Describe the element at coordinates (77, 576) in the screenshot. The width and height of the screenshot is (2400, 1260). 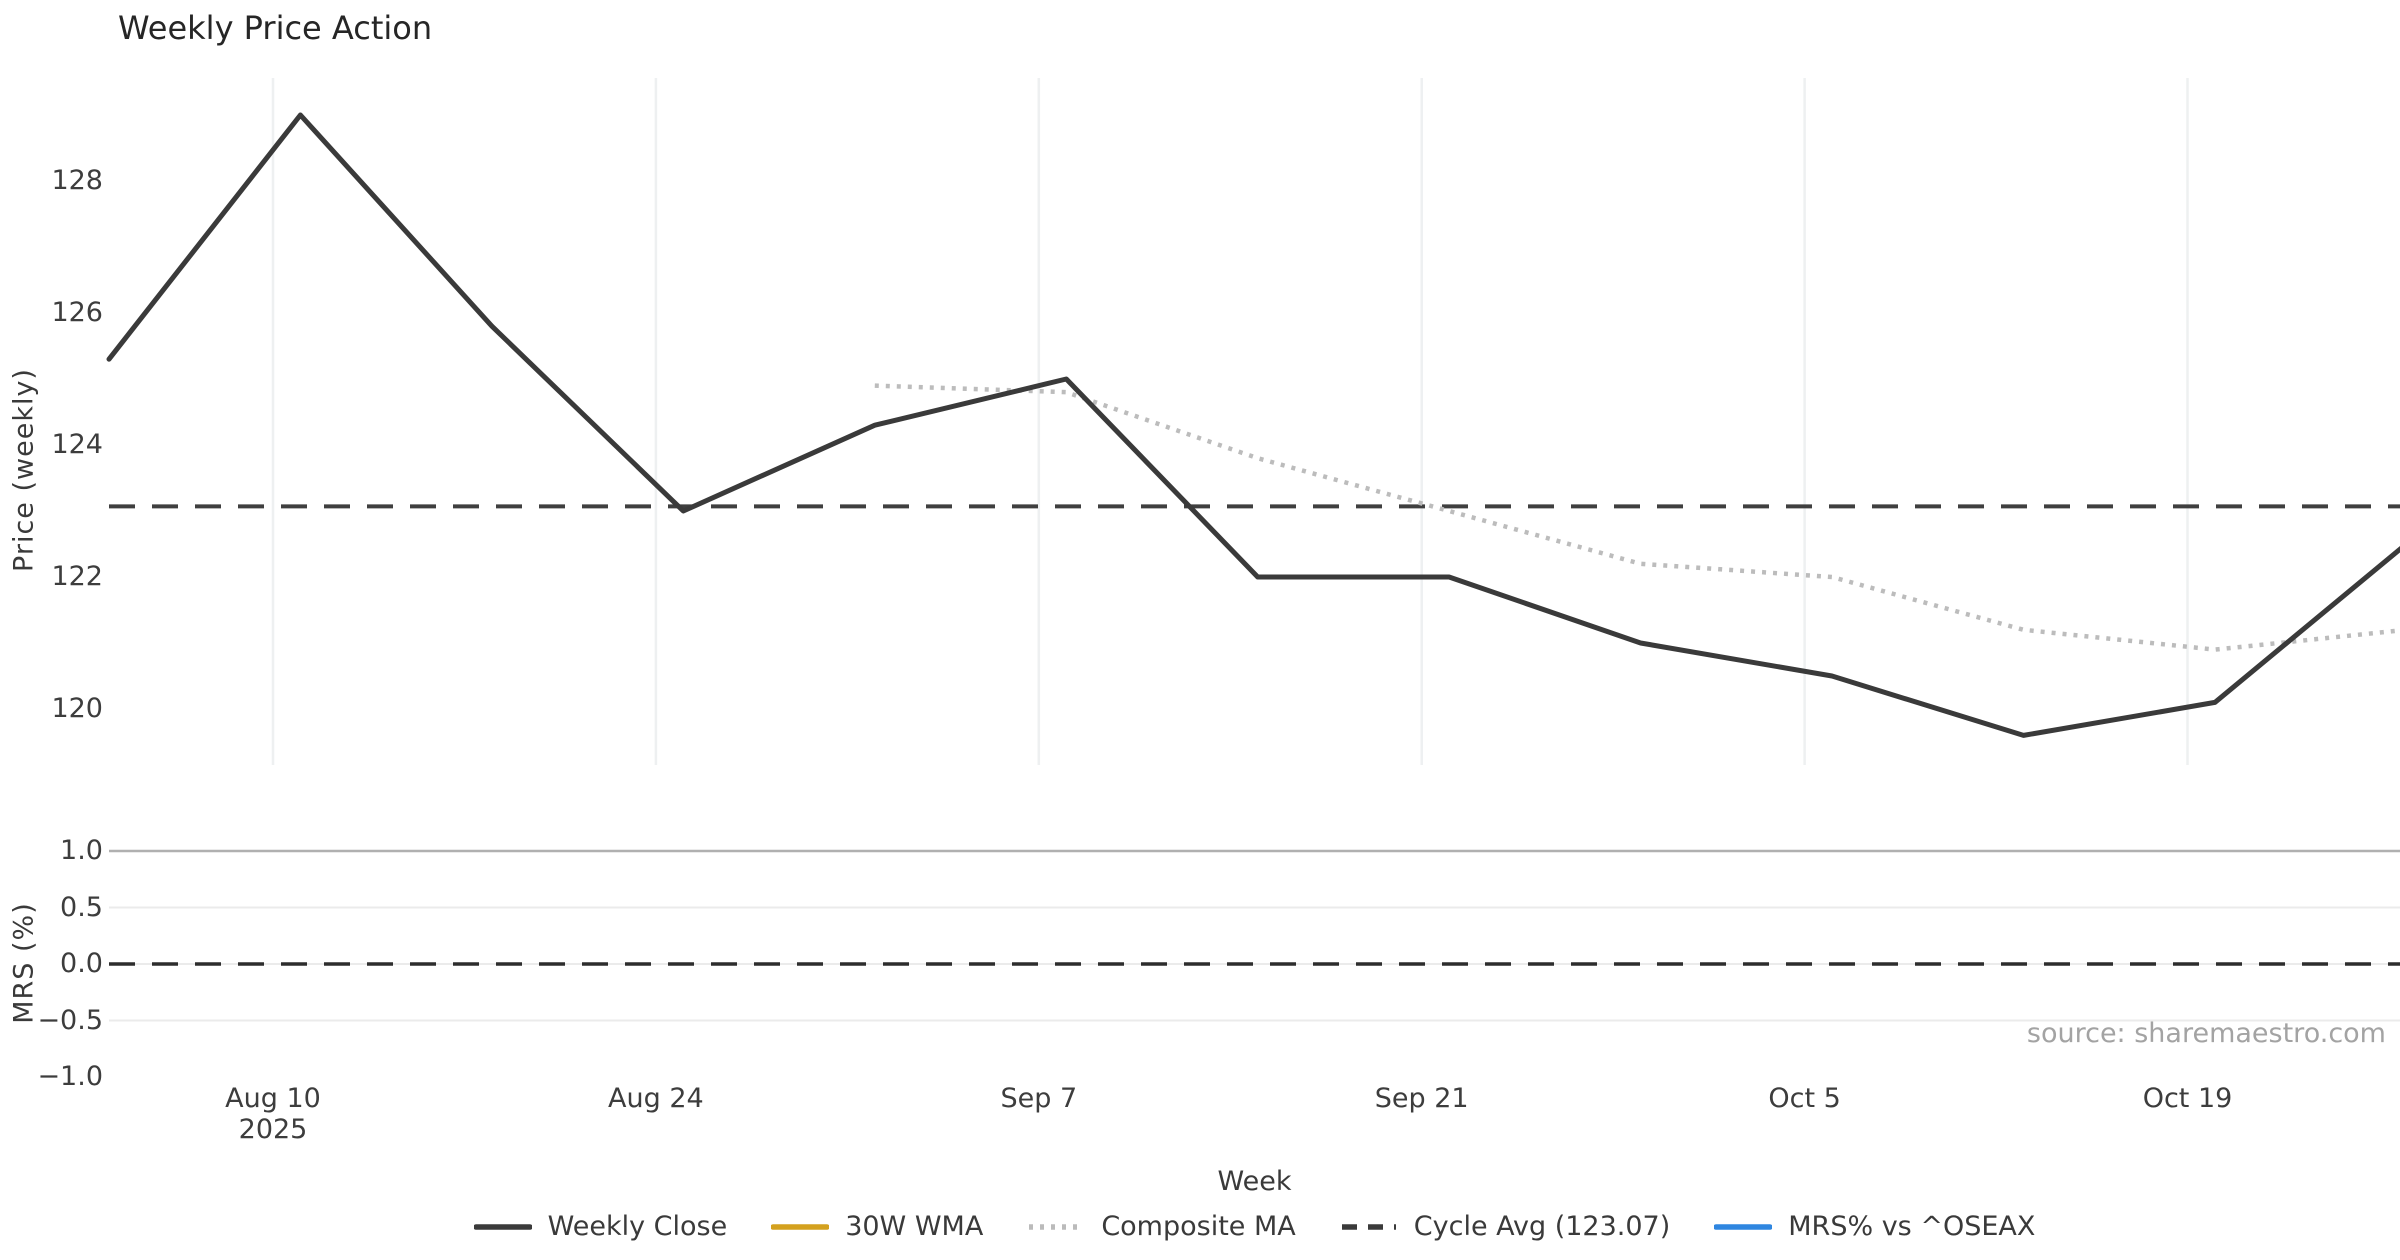
I see `price-ytick: 122` at that location.